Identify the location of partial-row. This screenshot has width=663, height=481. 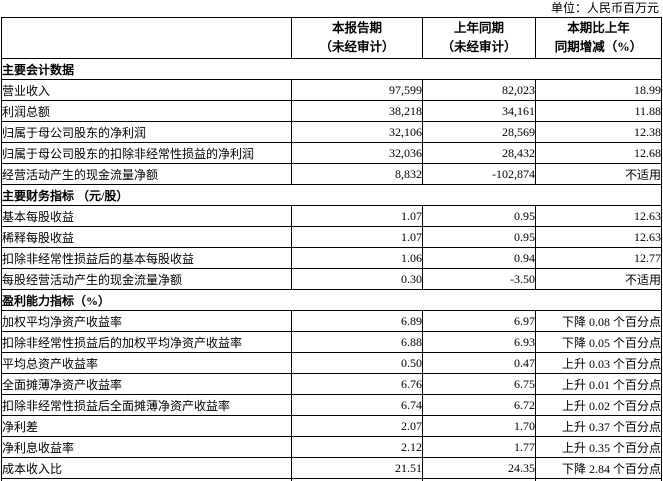
(331, 479).